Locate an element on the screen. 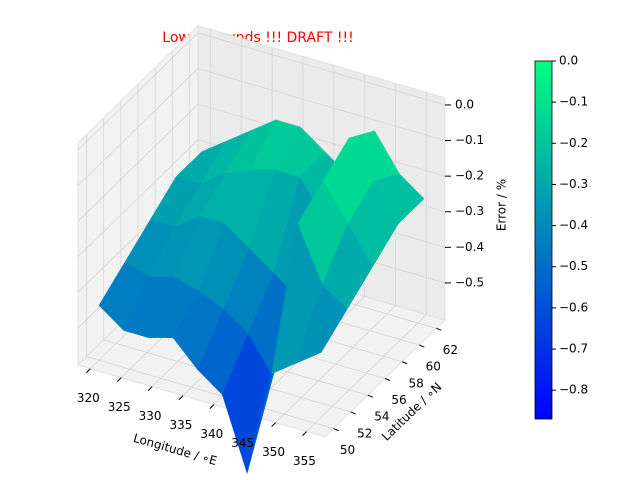 The height and width of the screenshot is (480, 640). x-tick-label: 325 is located at coordinates (119, 407).